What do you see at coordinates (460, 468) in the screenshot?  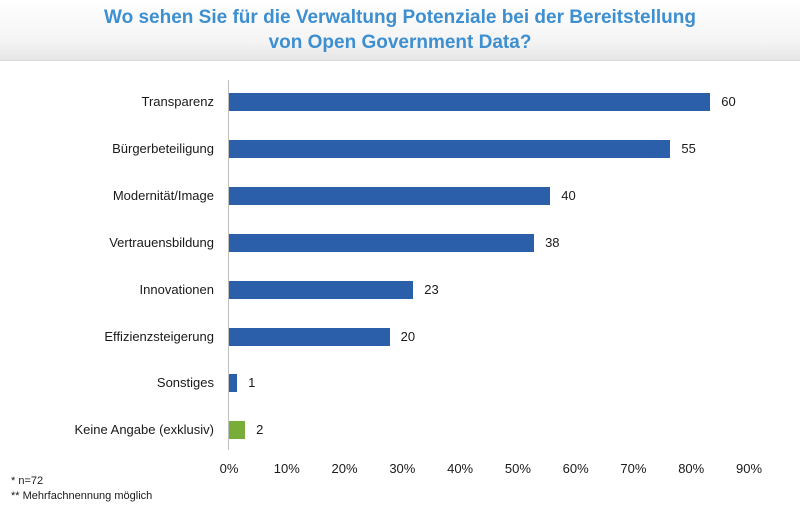 I see `x-tick-label: 40%` at bounding box center [460, 468].